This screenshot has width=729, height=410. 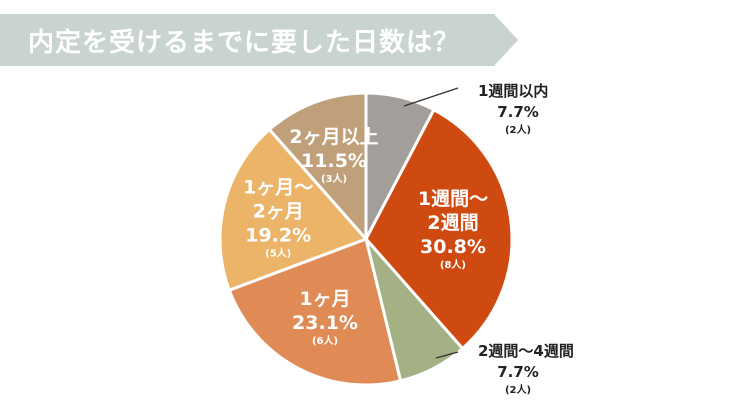 I want to click on slice-1-percent-label: 7.7%, so click(x=518, y=112).